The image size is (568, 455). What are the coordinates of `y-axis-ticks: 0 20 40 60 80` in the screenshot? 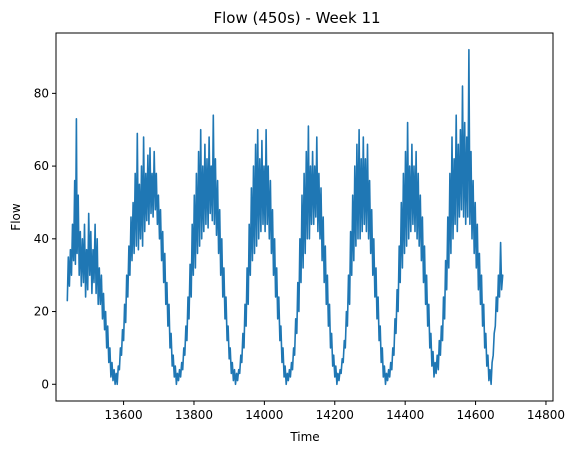 It's located at (45, 238).